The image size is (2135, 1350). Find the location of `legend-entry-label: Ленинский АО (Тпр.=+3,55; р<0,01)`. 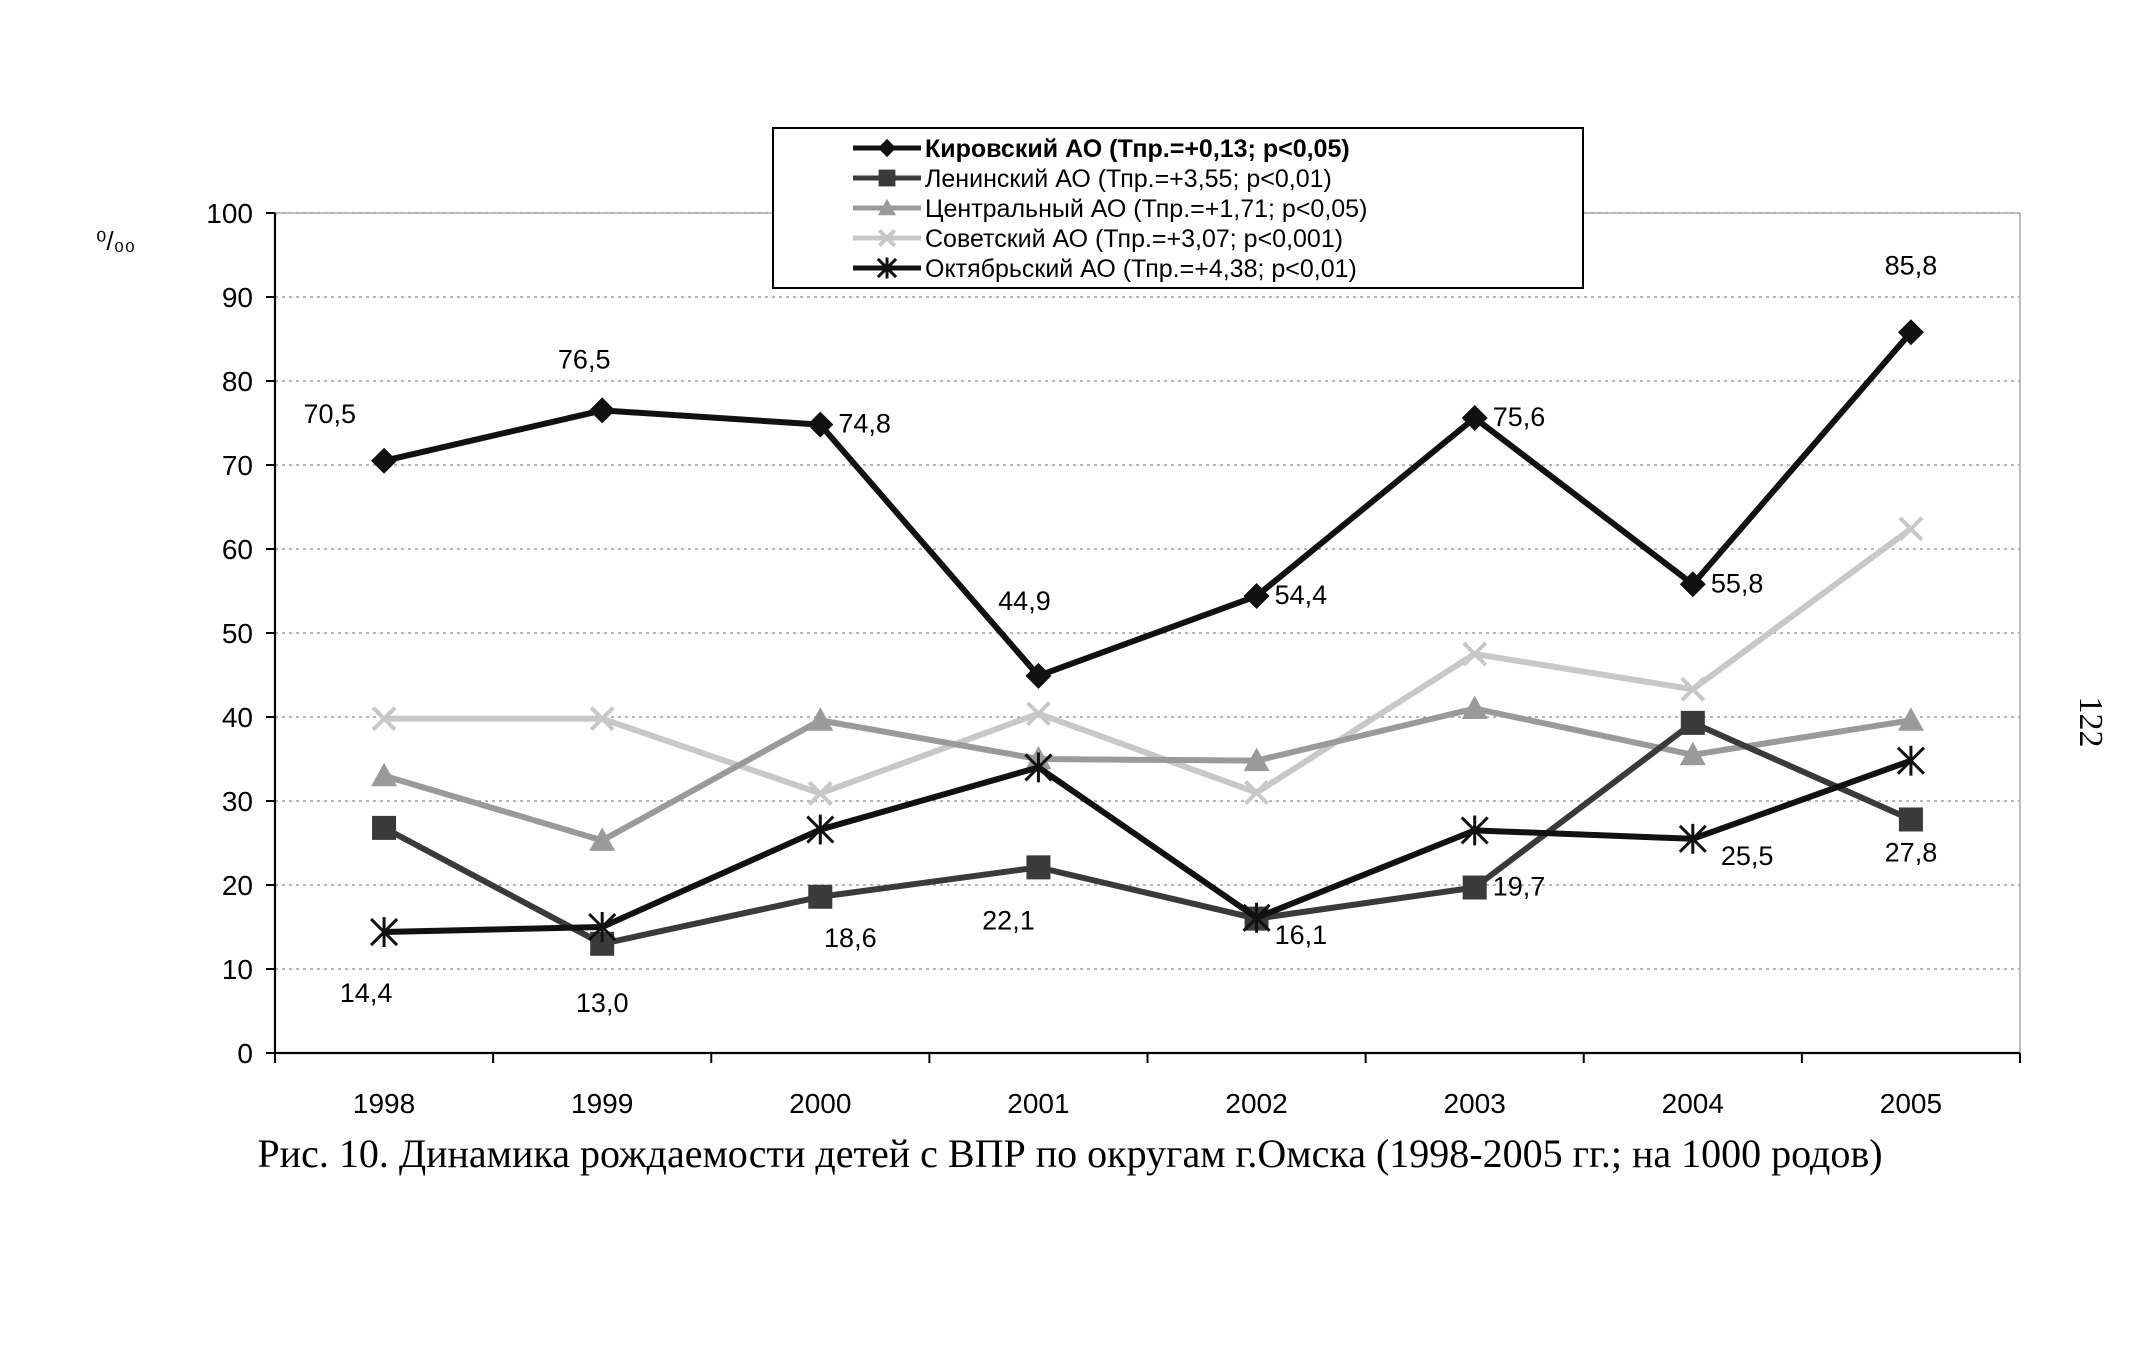

legend-entry-label: Ленинский АО (Тпр.=+3,55; р<0,01) is located at coordinates (1128, 179).